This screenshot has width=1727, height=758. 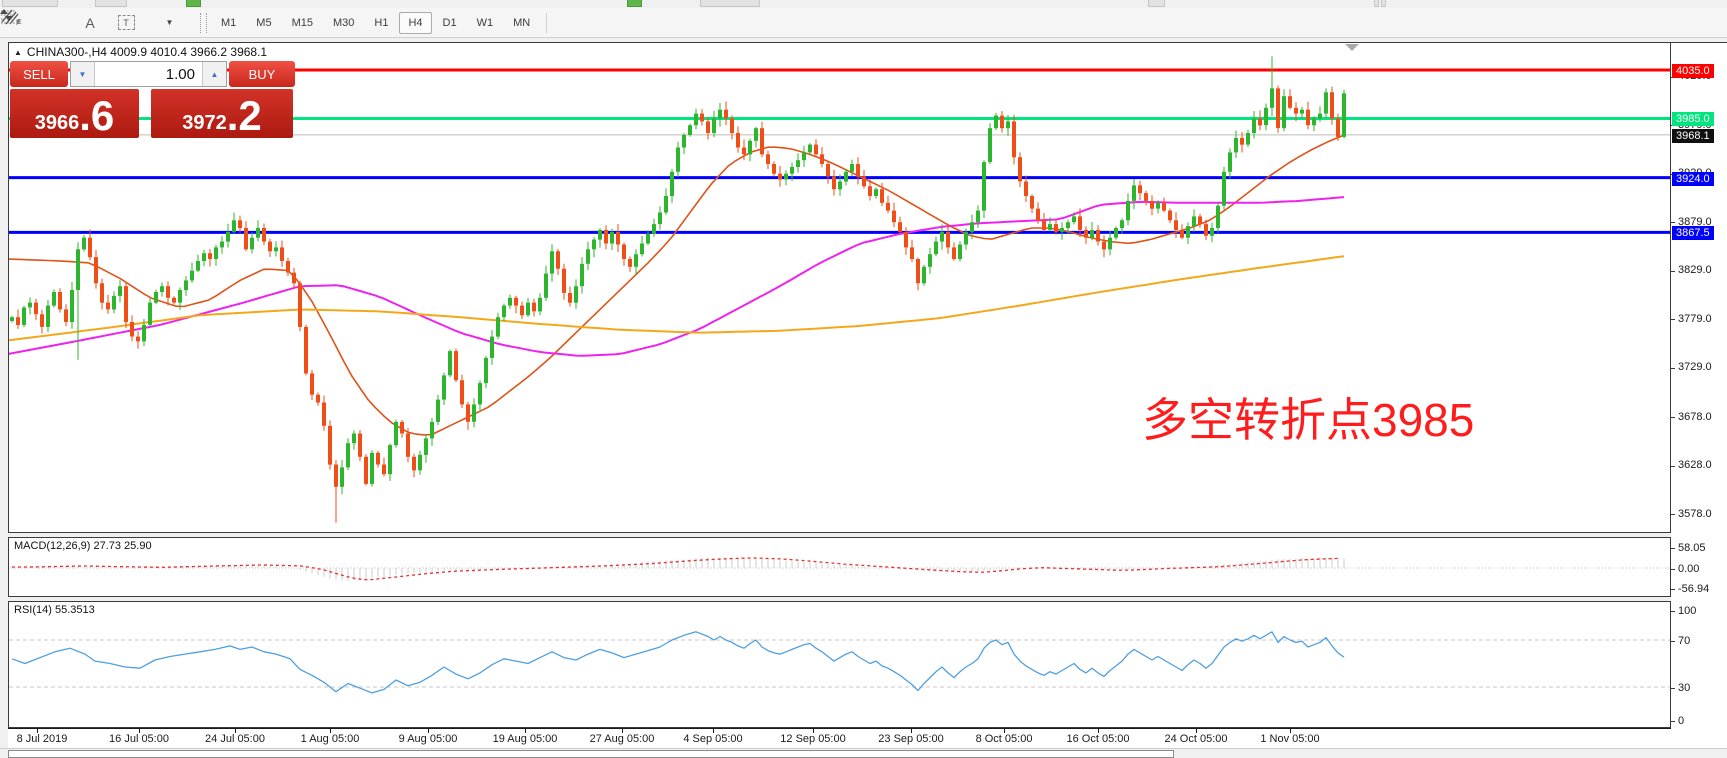 I want to click on time-tick-label: 8 Oct 05:00, so click(x=1004, y=739).